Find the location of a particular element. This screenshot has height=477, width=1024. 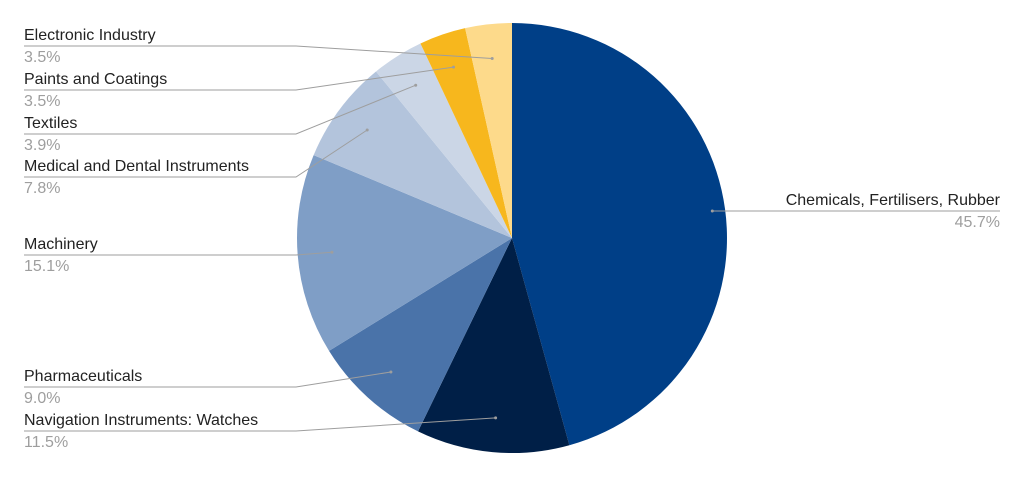

label-electronic-industry: Electronic Industry is located at coordinates (90, 35).